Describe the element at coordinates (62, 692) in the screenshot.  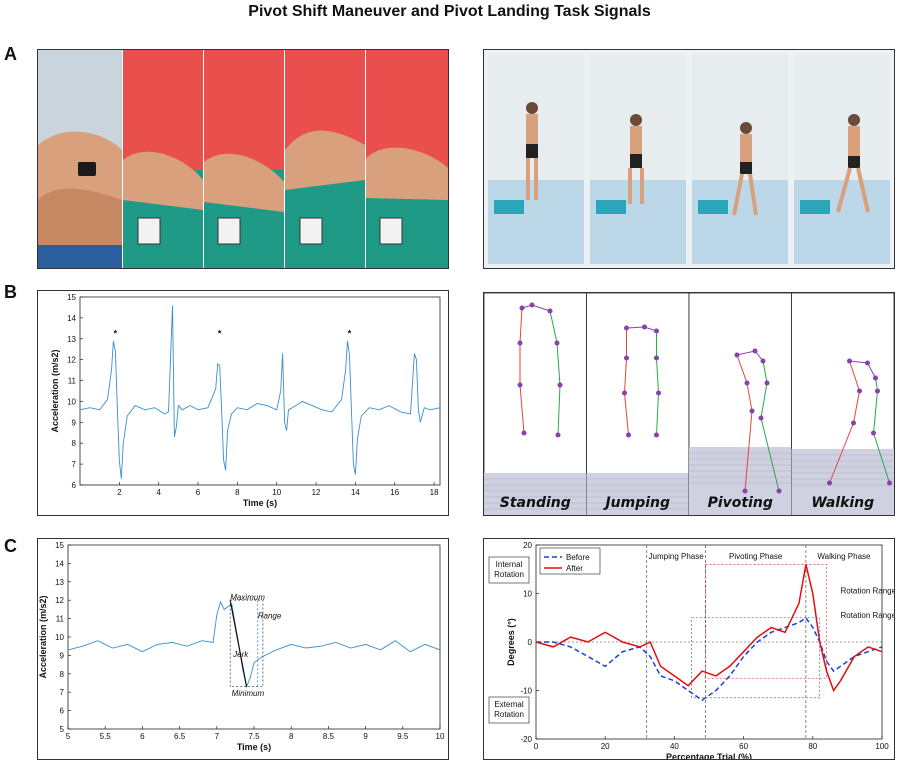
I see `y-tick-label: 7` at that location.